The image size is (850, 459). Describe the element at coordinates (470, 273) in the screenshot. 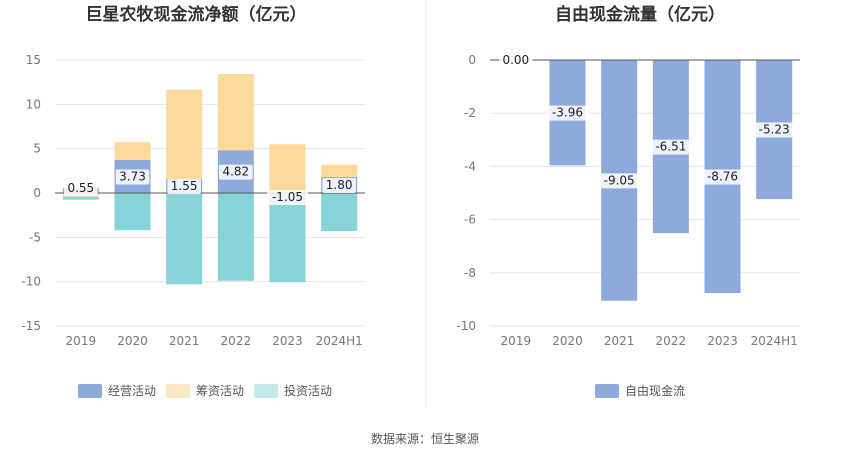

I see `y-tick-label: -8` at that location.